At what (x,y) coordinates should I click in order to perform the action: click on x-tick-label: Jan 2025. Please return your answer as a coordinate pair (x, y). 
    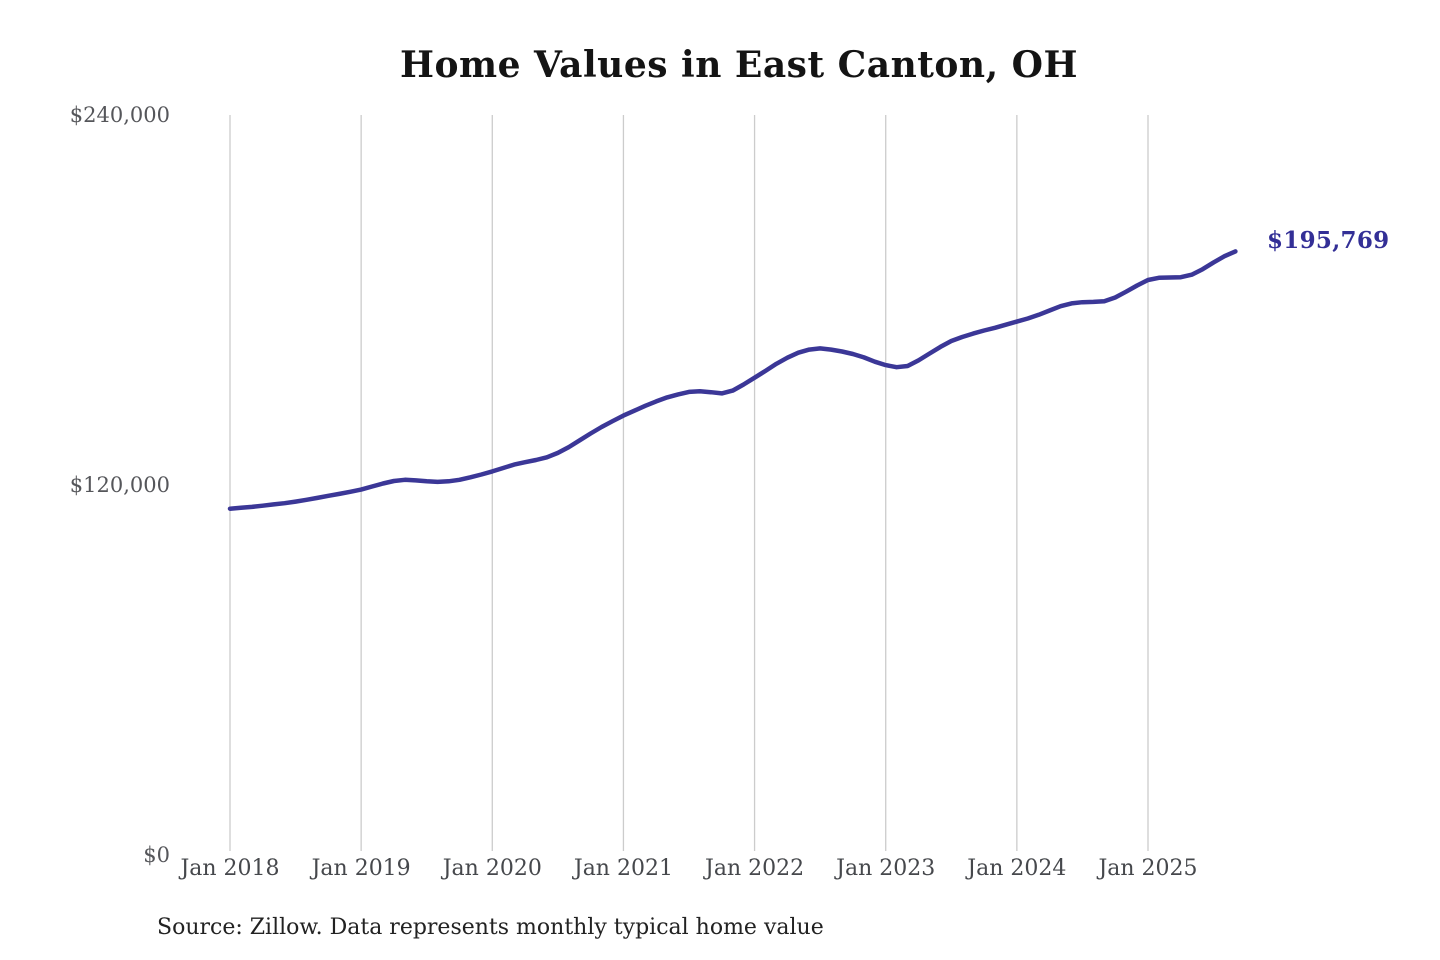
    Looking at the image, I should click on (1148, 868).